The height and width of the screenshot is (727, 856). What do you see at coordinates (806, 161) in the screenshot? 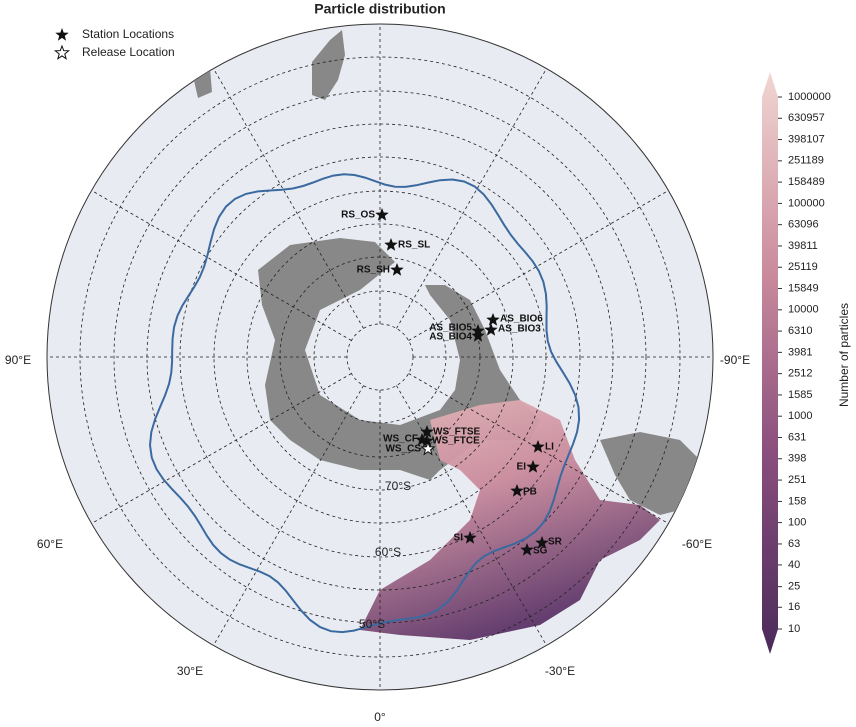
I see `colorbar-tick-label: 251189` at bounding box center [806, 161].